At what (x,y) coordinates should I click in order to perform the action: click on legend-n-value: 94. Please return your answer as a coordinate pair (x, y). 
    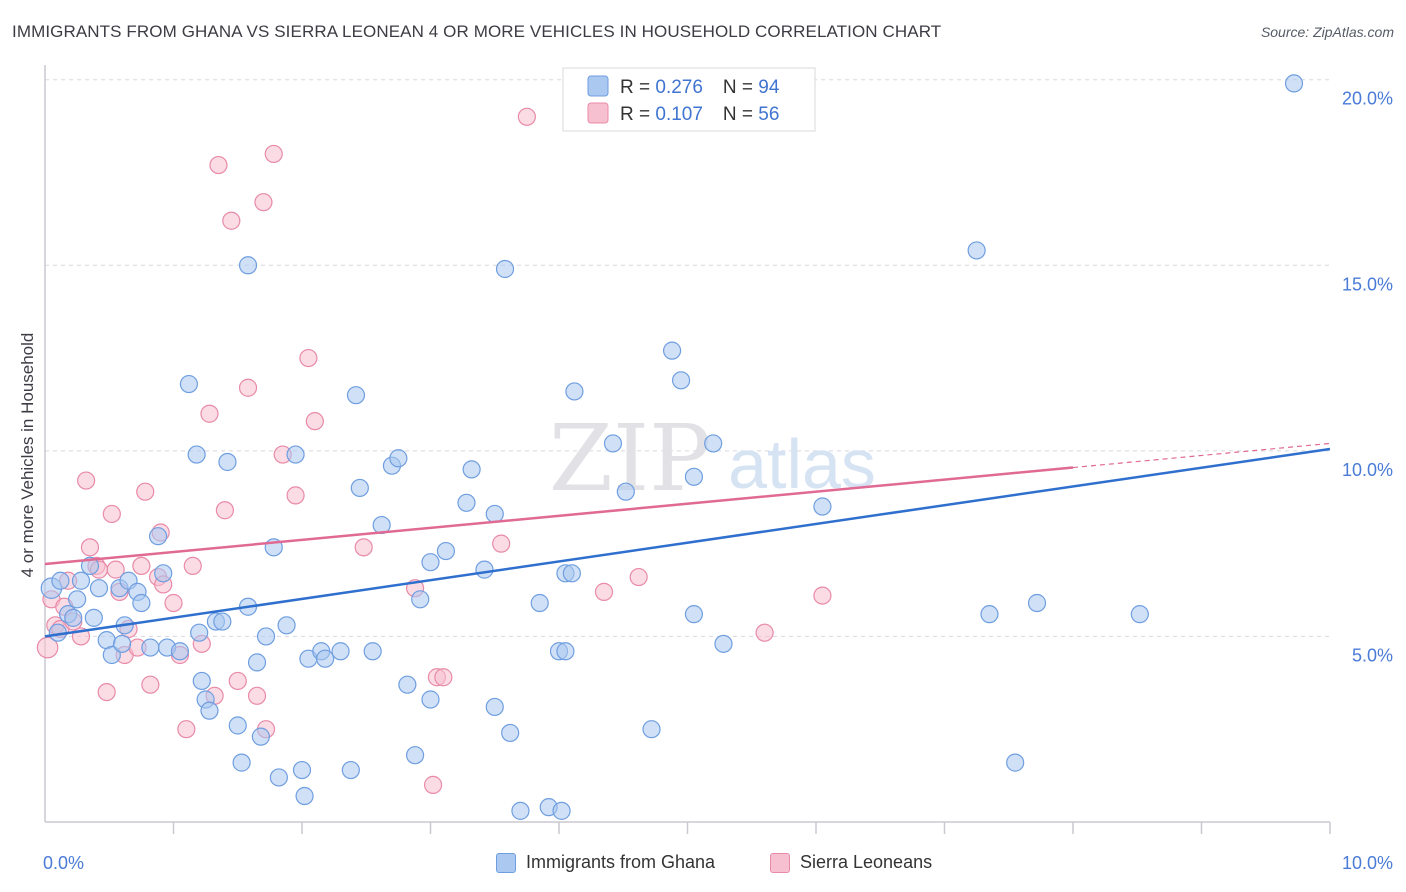
    Looking at the image, I should click on (769, 87).